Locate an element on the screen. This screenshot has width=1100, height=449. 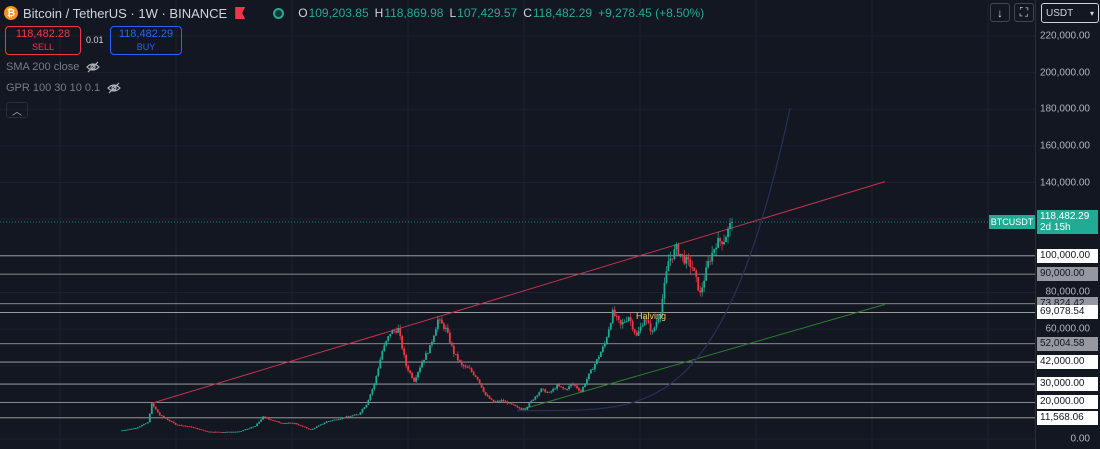
flag-icon is located at coordinates (240, 13).